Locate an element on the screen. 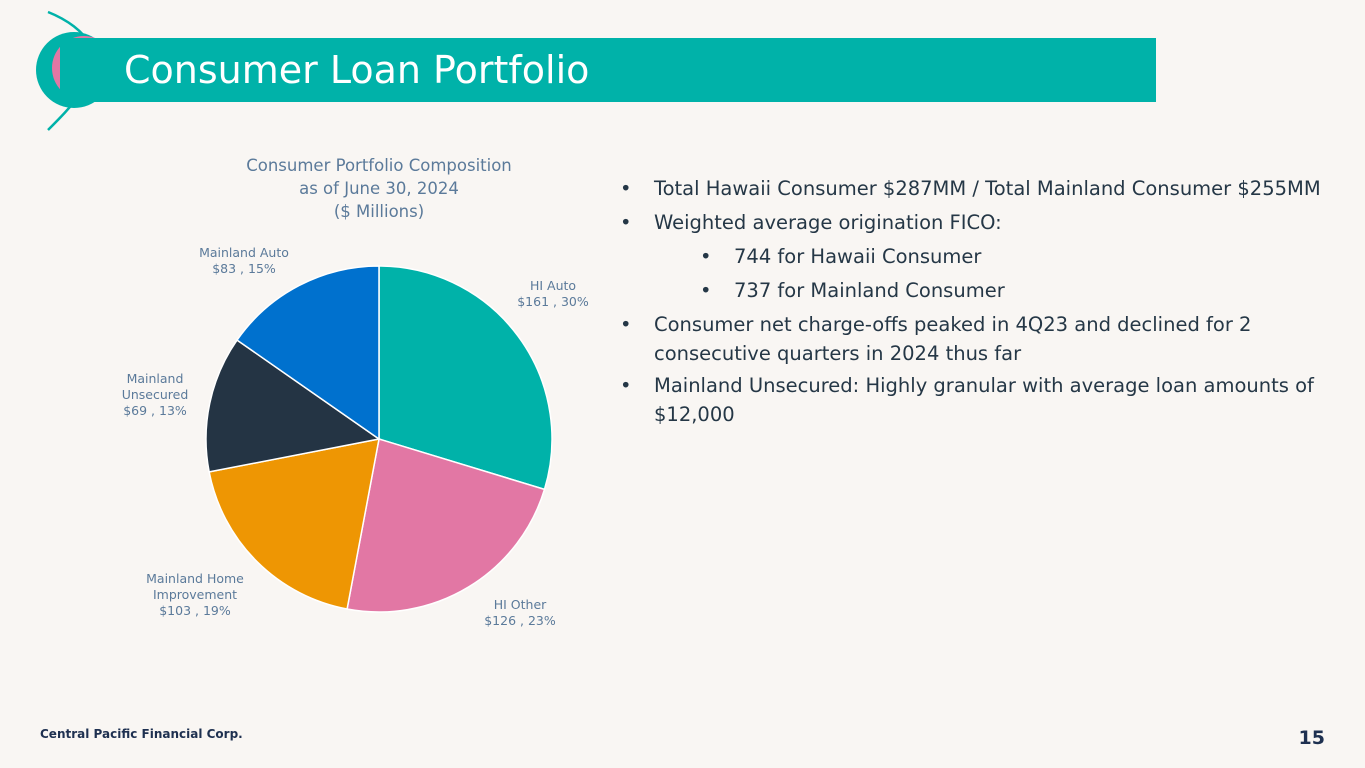  pie-slice-mainland-home-improvement is located at coordinates (294, 524).